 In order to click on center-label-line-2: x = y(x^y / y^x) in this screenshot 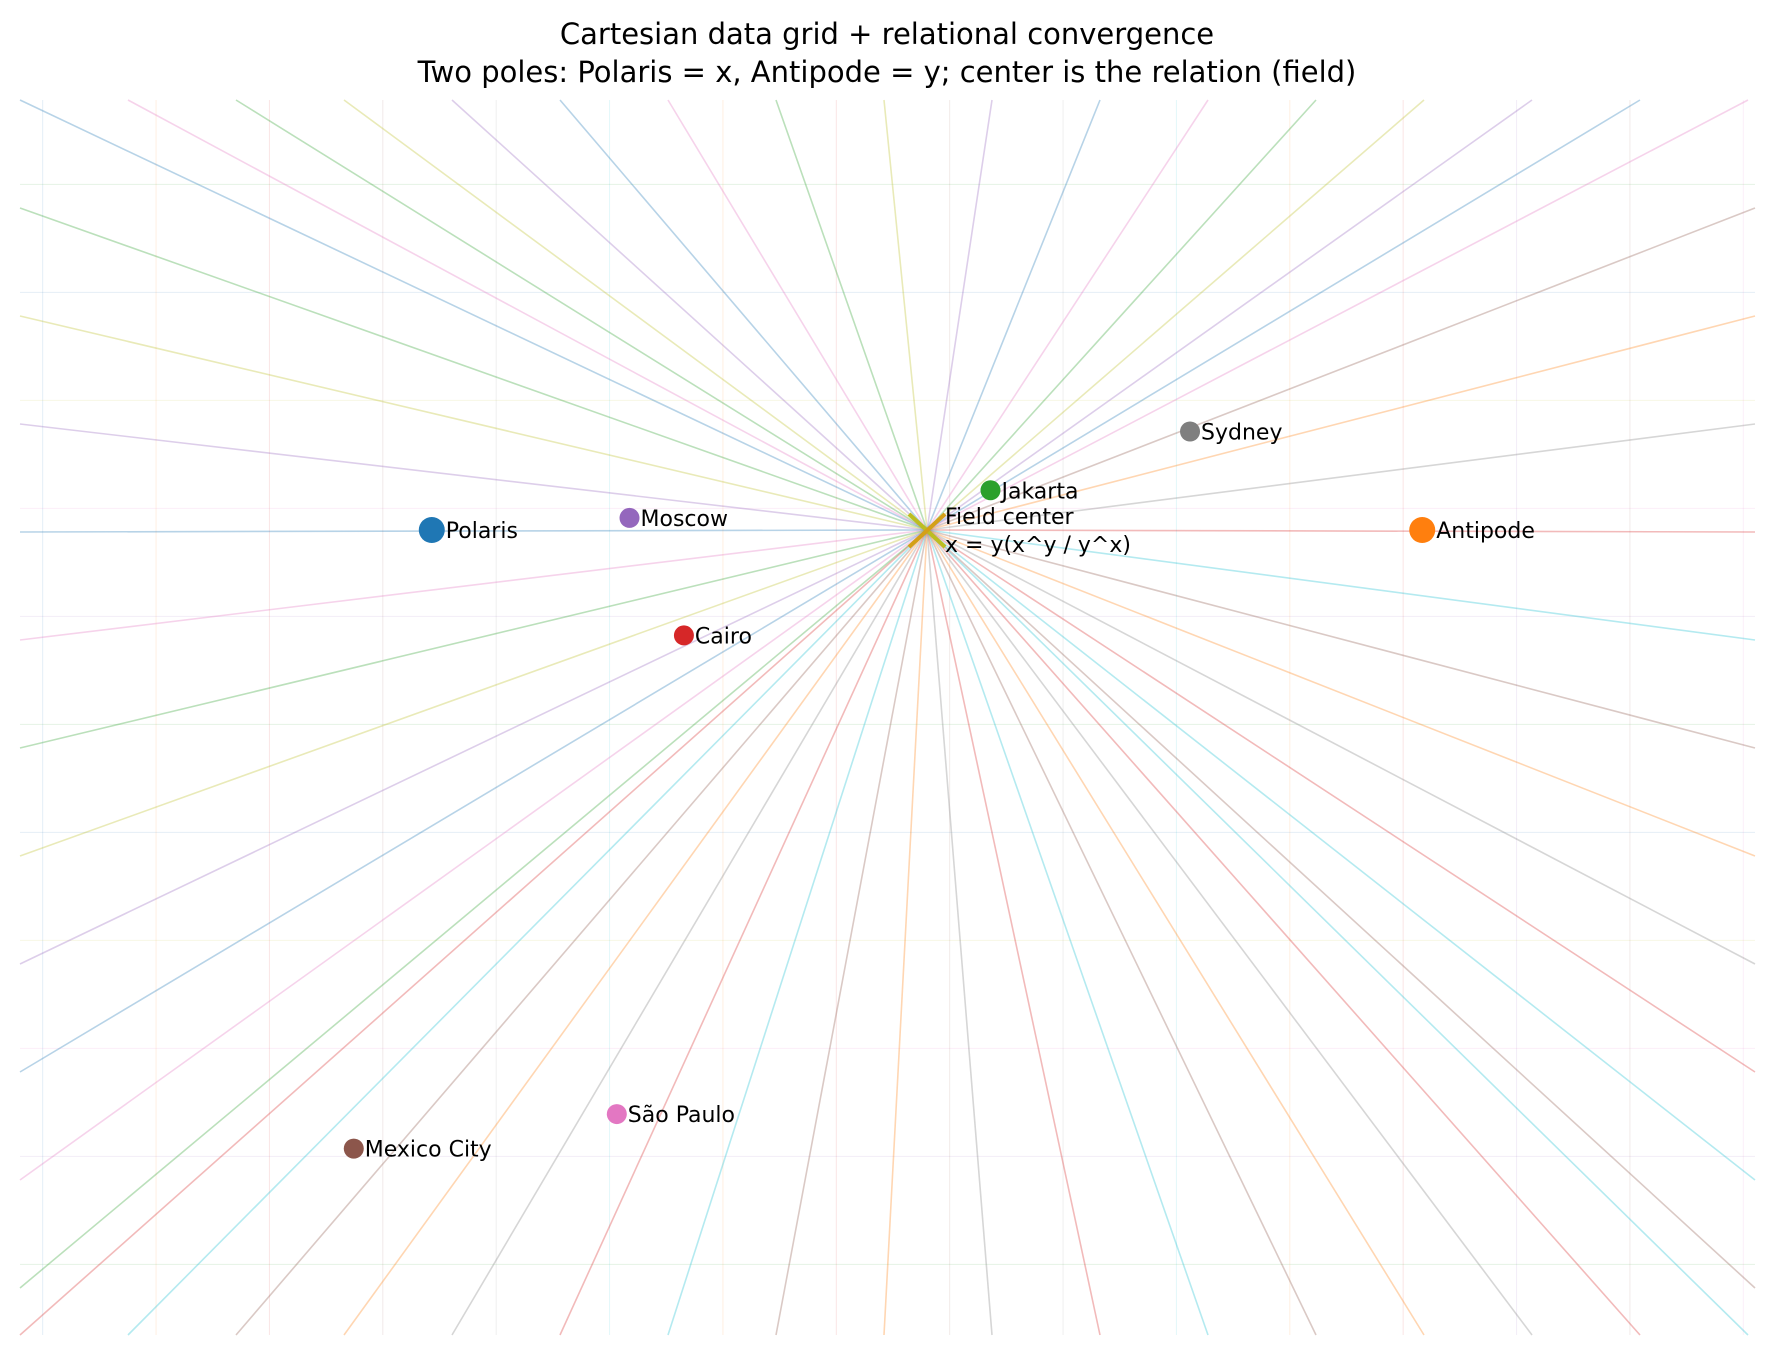, I will do `click(1038, 545)`.